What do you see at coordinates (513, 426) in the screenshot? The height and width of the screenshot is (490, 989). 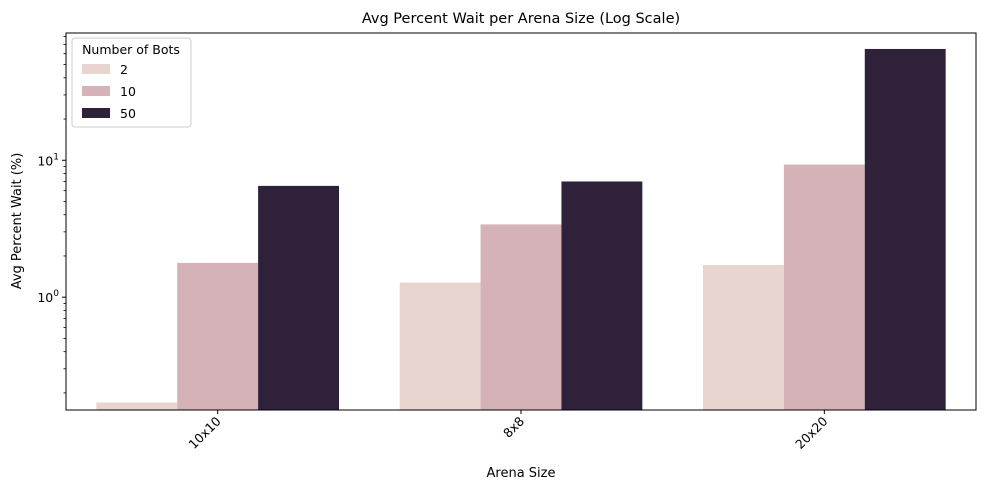 I see `x-tick-label-8x8: 8x8` at bounding box center [513, 426].